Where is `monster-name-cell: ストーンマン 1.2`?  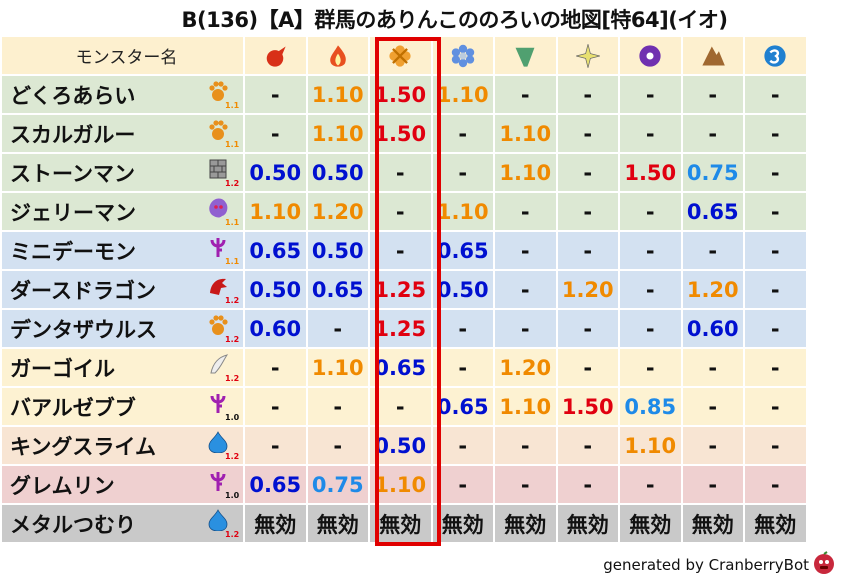 monster-name-cell: ストーンマン 1.2 is located at coordinates (122, 172).